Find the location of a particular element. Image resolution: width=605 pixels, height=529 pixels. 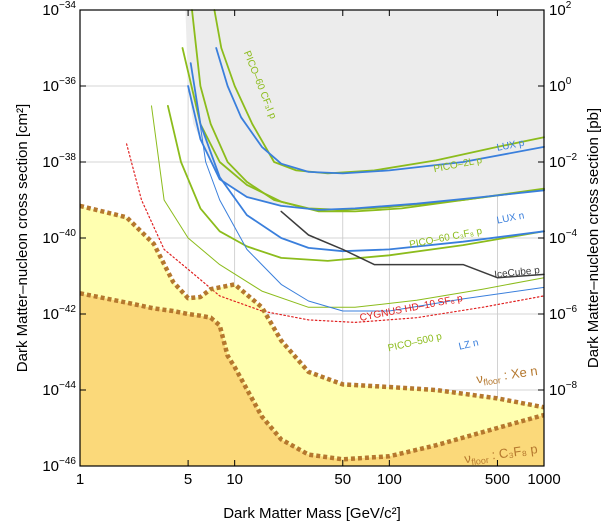

y-tick-label-right: 10⁻⁸ is located at coordinates (563, 389).